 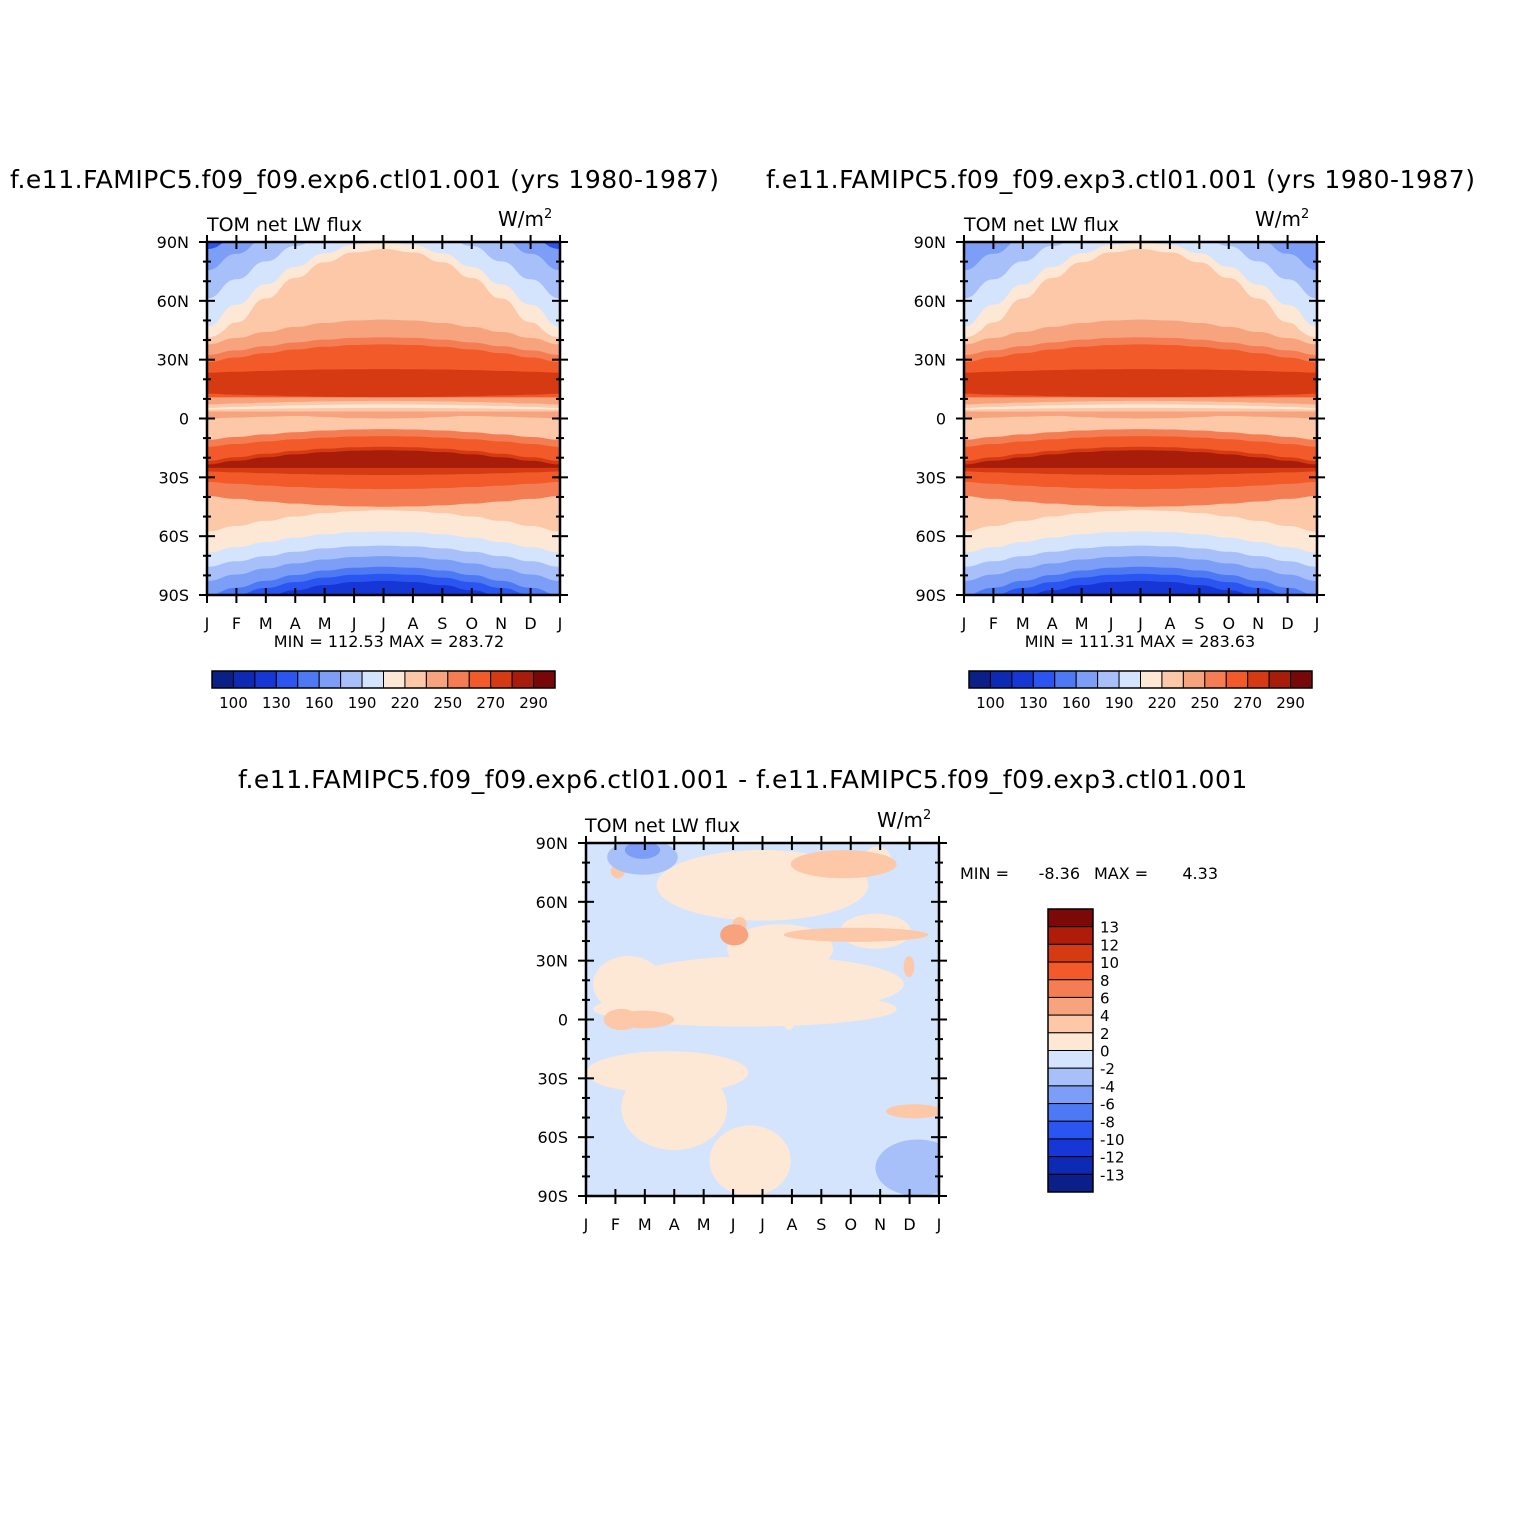 I want to click on left-axis-ticks, so click(x=383, y=419).